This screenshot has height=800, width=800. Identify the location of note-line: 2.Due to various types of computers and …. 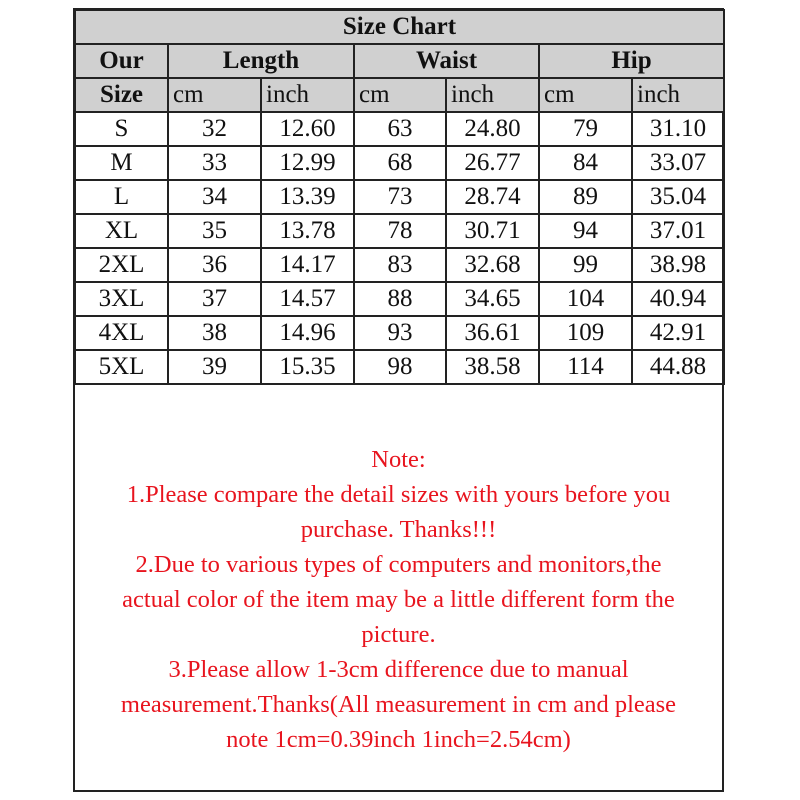
(398, 564).